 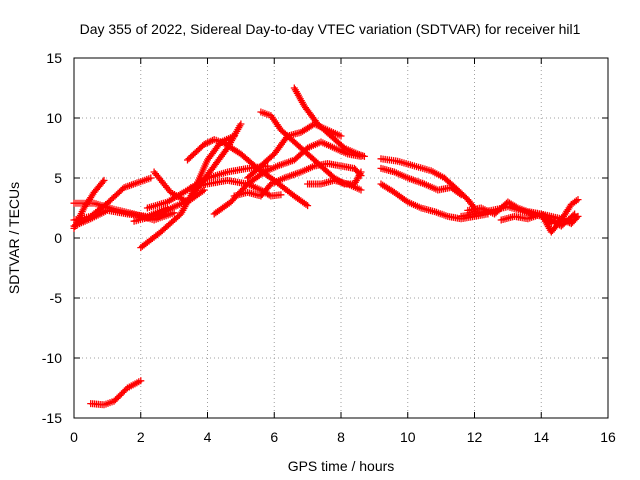 I want to click on y-tick-label: -10, so click(x=52, y=358).